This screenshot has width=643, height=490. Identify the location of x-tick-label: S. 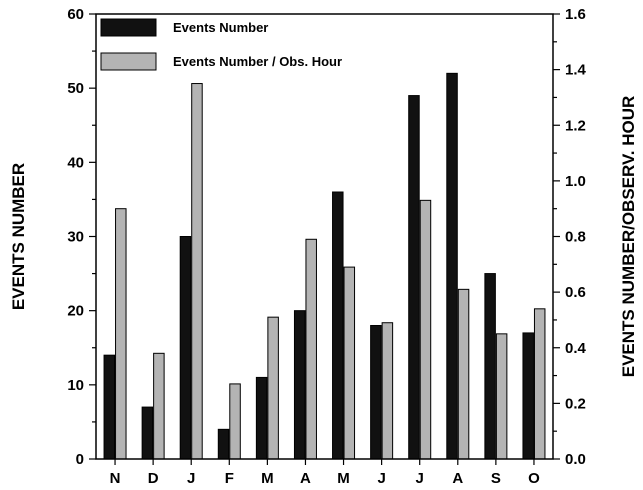
(496, 478).